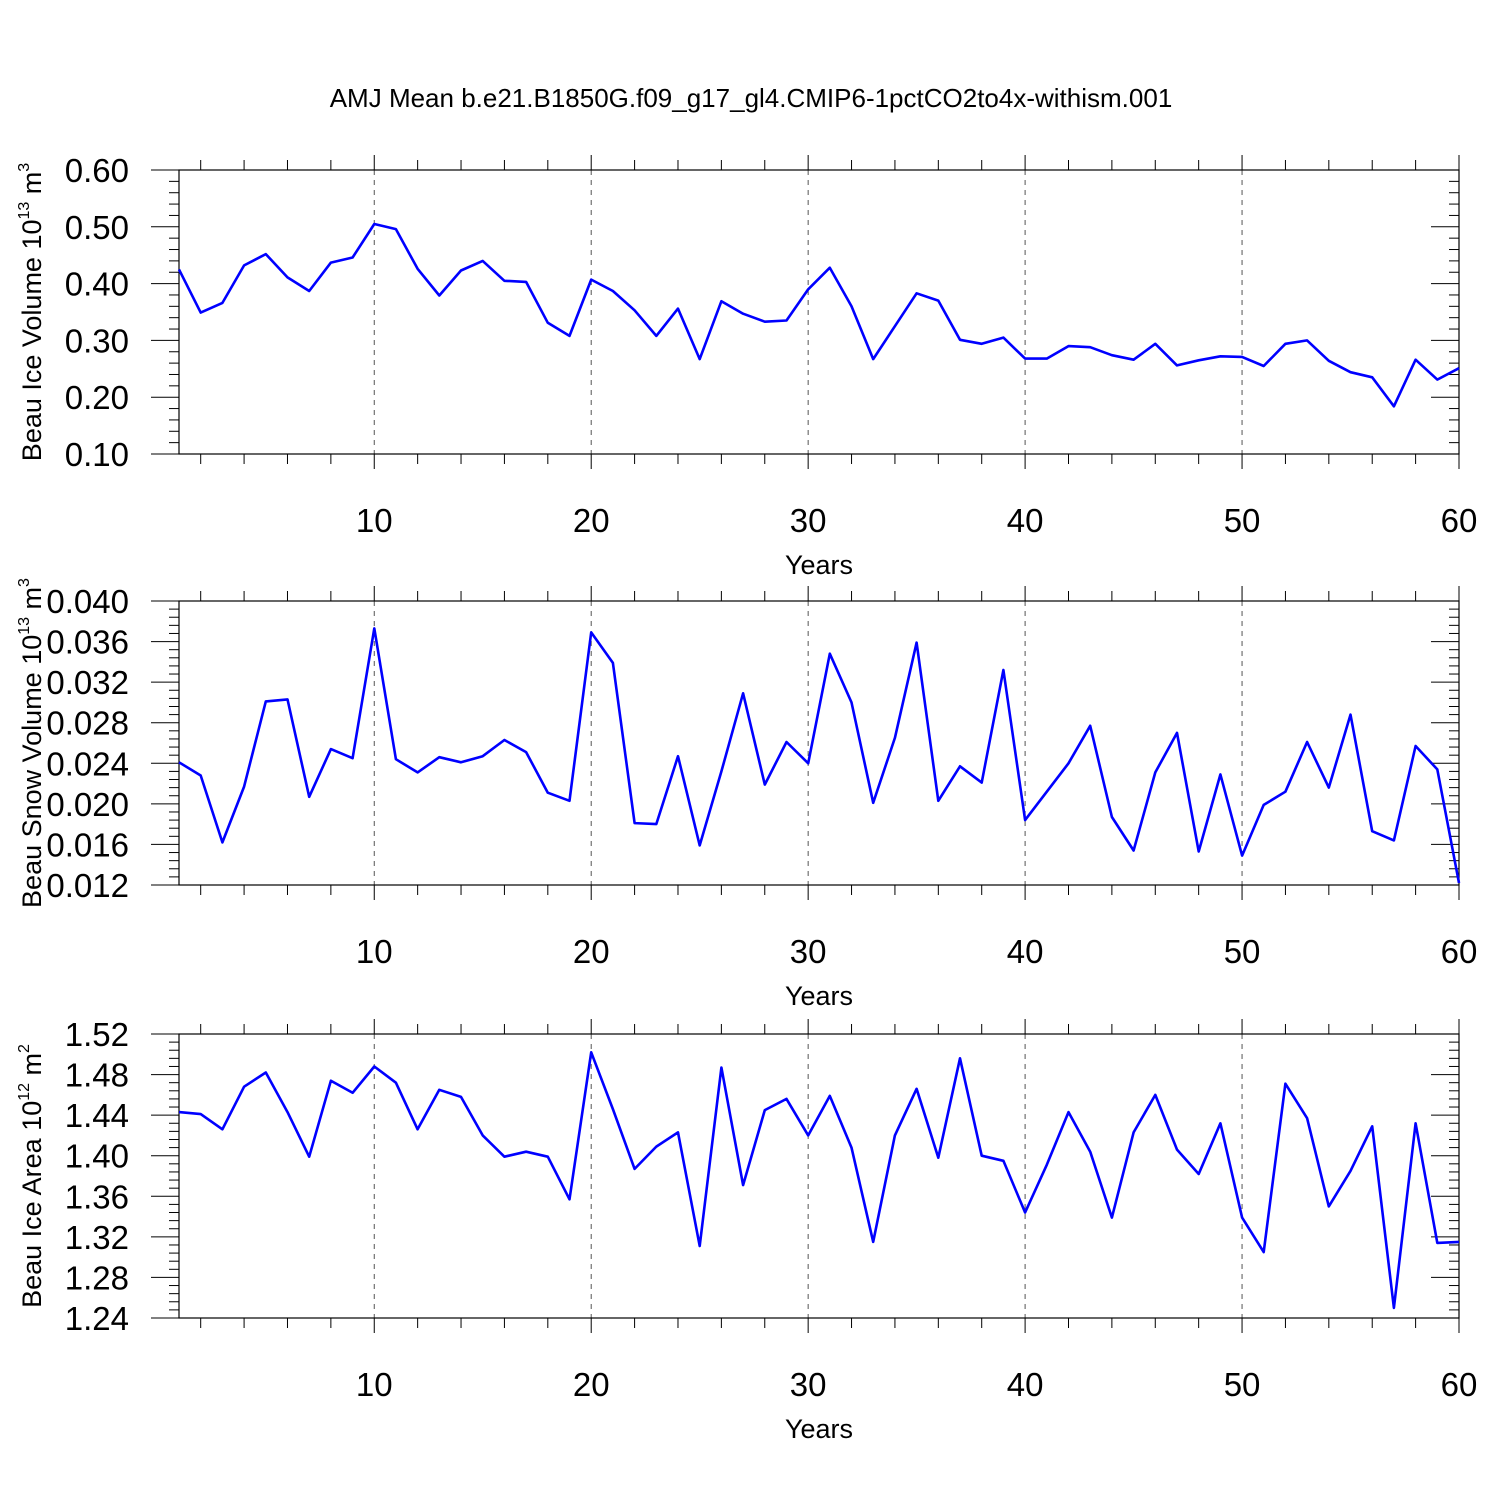 The image size is (1500, 1500). I want to click on y-tick-label: 0.024, so click(87, 763).